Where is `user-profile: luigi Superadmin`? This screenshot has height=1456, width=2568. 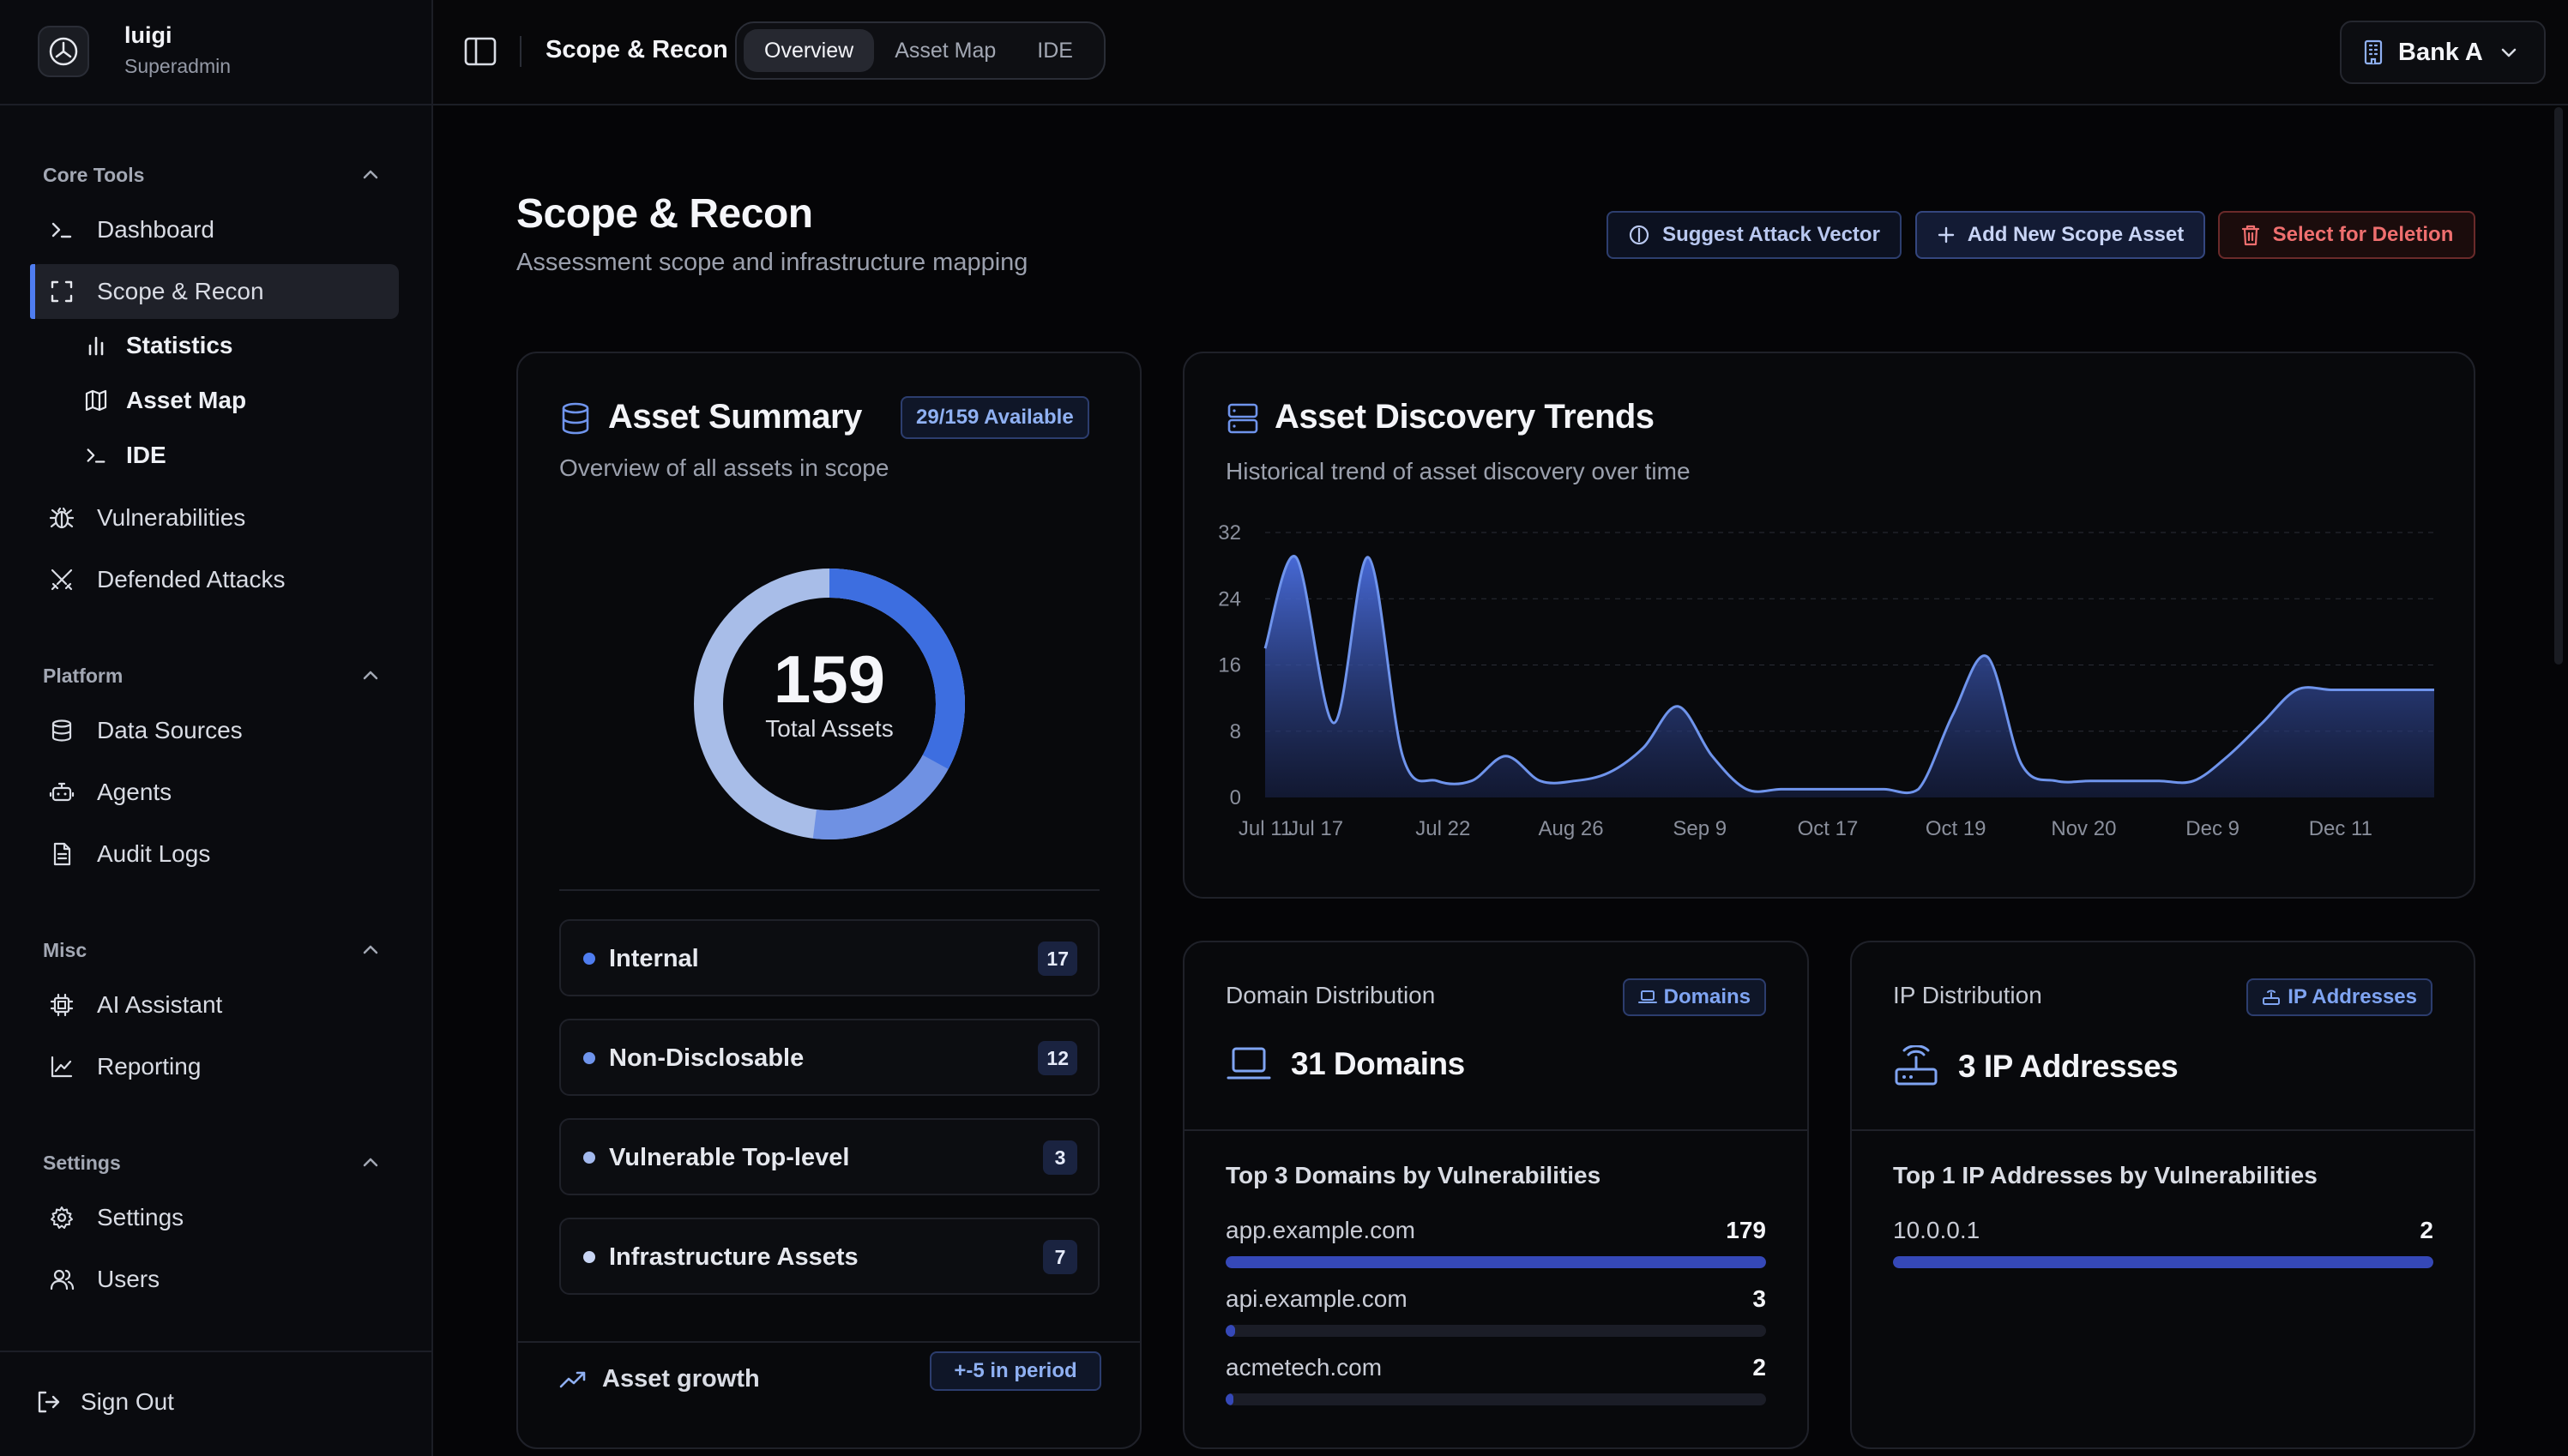 user-profile: luigi Superadmin is located at coordinates (216, 52).